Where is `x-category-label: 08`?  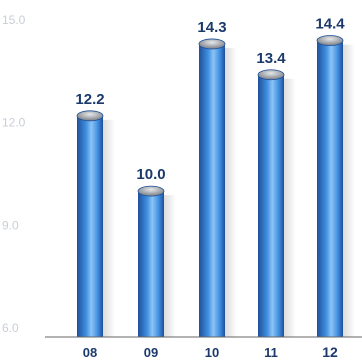
x-category-label: 08 is located at coordinates (90, 352).